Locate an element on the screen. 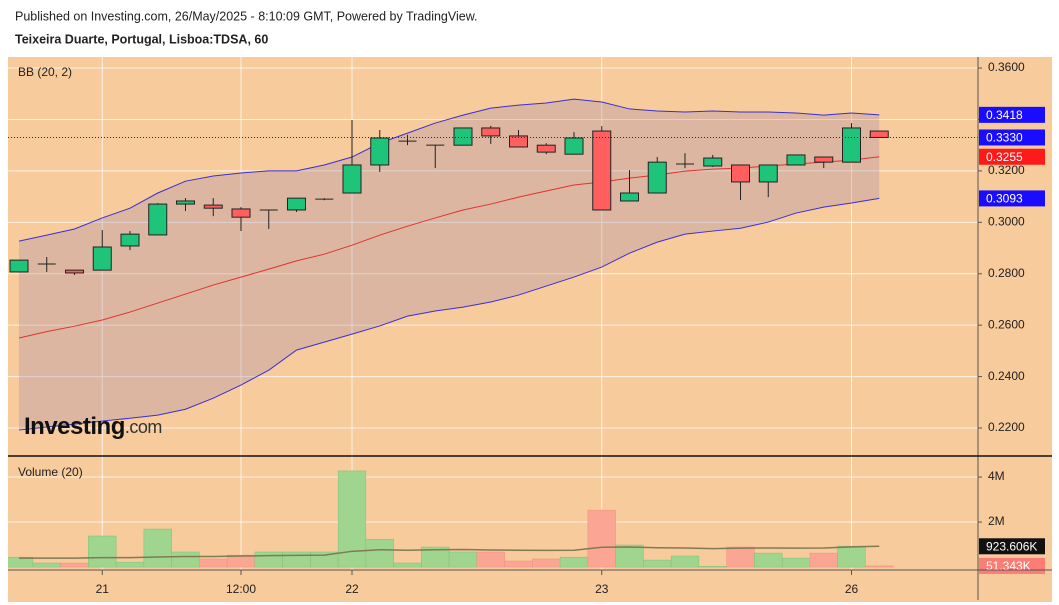 Image resolution: width=1059 pixels, height=605 pixels. y-tick-label: 0.2800 is located at coordinates (1006, 273).